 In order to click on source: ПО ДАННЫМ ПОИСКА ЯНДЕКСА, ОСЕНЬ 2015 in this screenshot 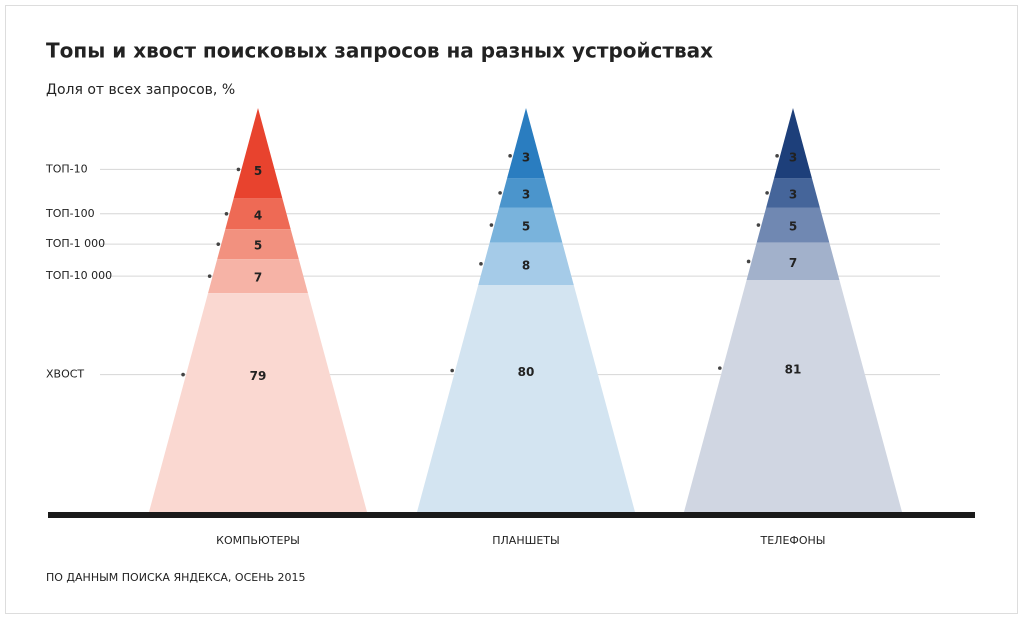, I will do `click(176, 577)`.